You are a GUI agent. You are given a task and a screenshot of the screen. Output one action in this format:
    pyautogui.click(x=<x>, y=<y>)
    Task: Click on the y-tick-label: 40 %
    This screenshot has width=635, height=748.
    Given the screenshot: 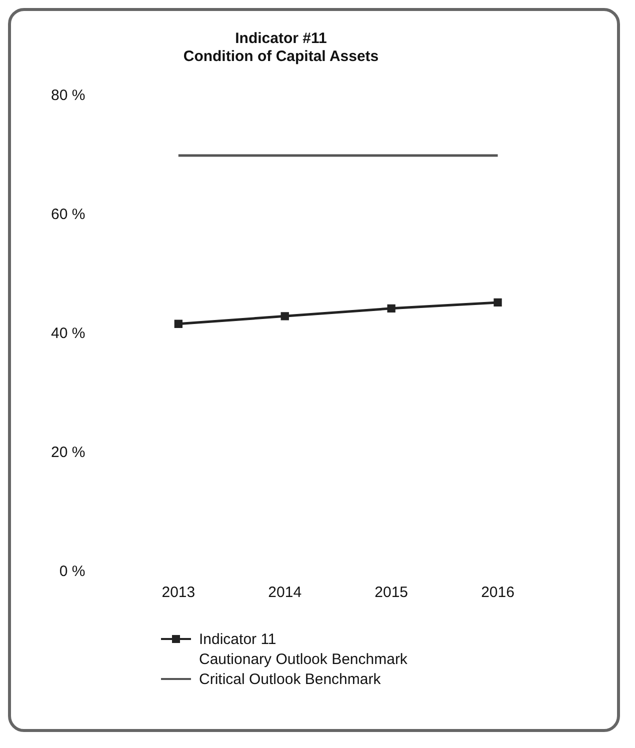 What is the action you would take?
    pyautogui.click(x=68, y=333)
    